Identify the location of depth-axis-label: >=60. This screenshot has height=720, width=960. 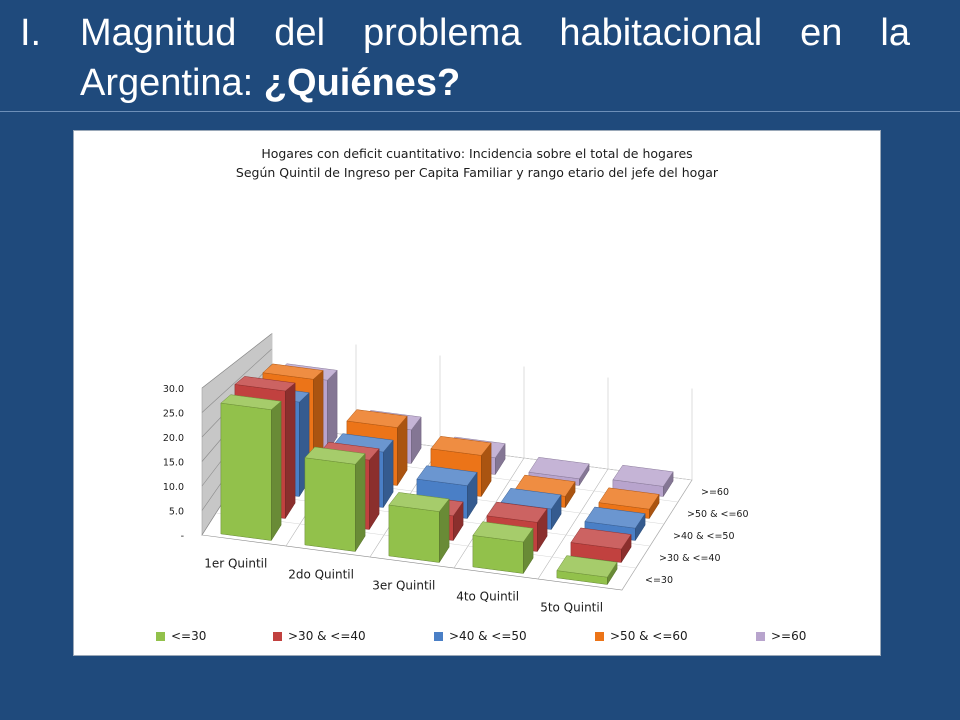
(715, 492).